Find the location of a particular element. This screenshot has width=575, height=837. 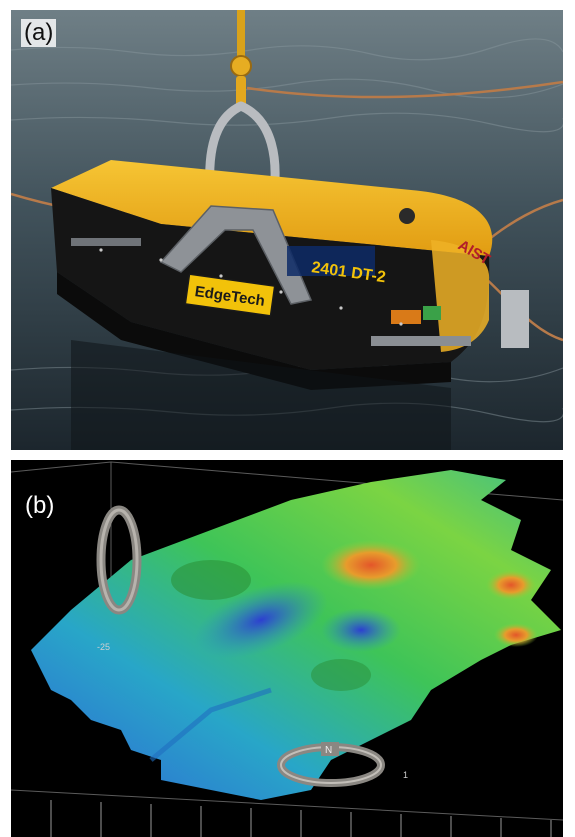

panel-label-b: (b) is located at coordinates (39, 506).